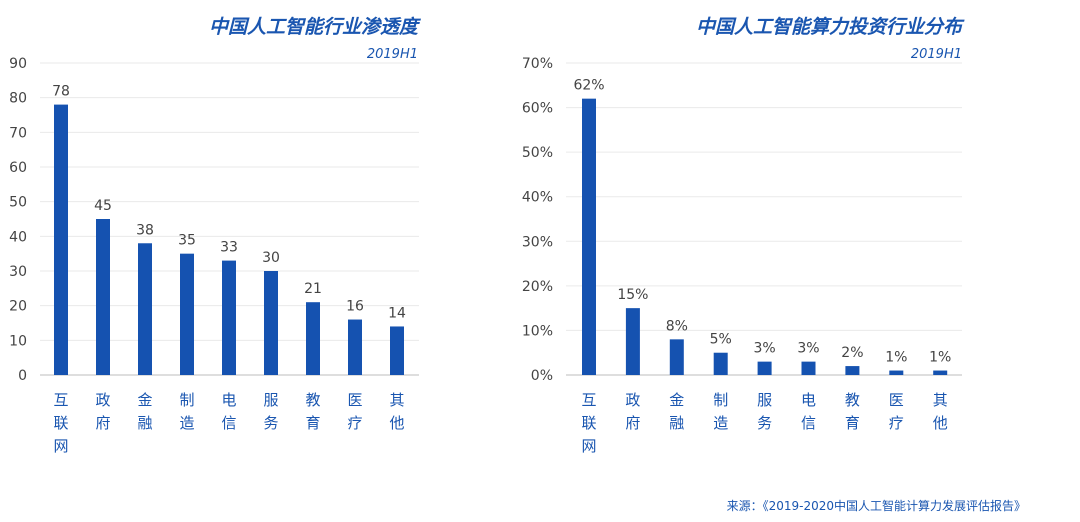 The height and width of the screenshot is (522, 1080). What do you see at coordinates (145, 230) in the screenshot?
I see `penetration-data-label-2: 38` at bounding box center [145, 230].